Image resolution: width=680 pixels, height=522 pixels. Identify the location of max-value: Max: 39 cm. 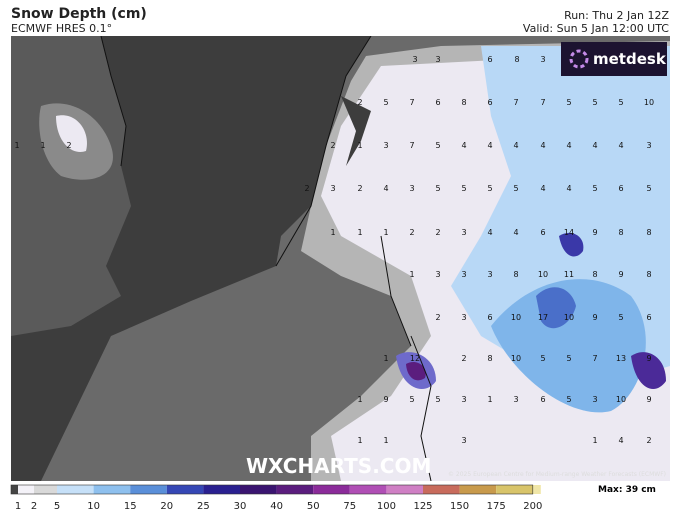
(627, 490).